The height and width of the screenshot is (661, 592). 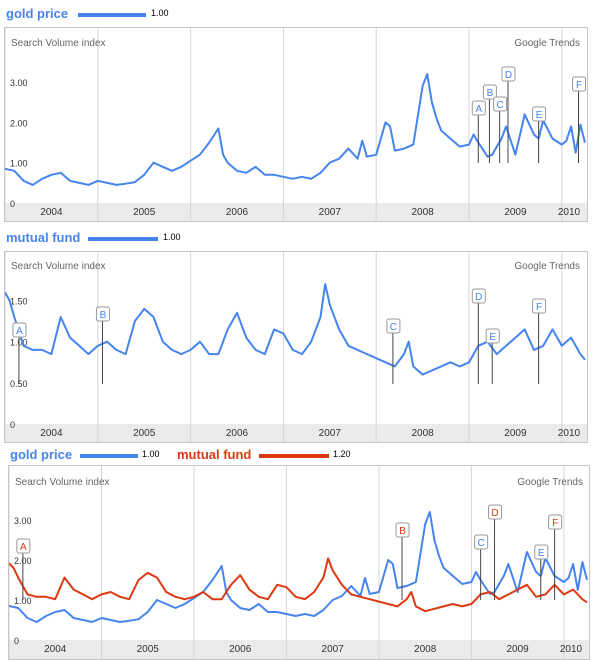 What do you see at coordinates (342, 454) in the screenshot?
I see `legend-value: 1.20` at bounding box center [342, 454].